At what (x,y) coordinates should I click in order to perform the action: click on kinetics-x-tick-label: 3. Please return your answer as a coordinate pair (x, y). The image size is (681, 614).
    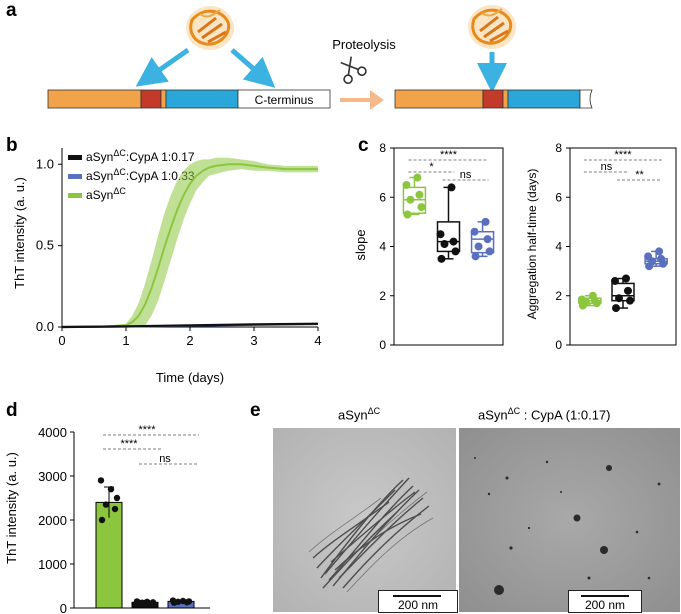
    Looking at the image, I should click on (253, 340).